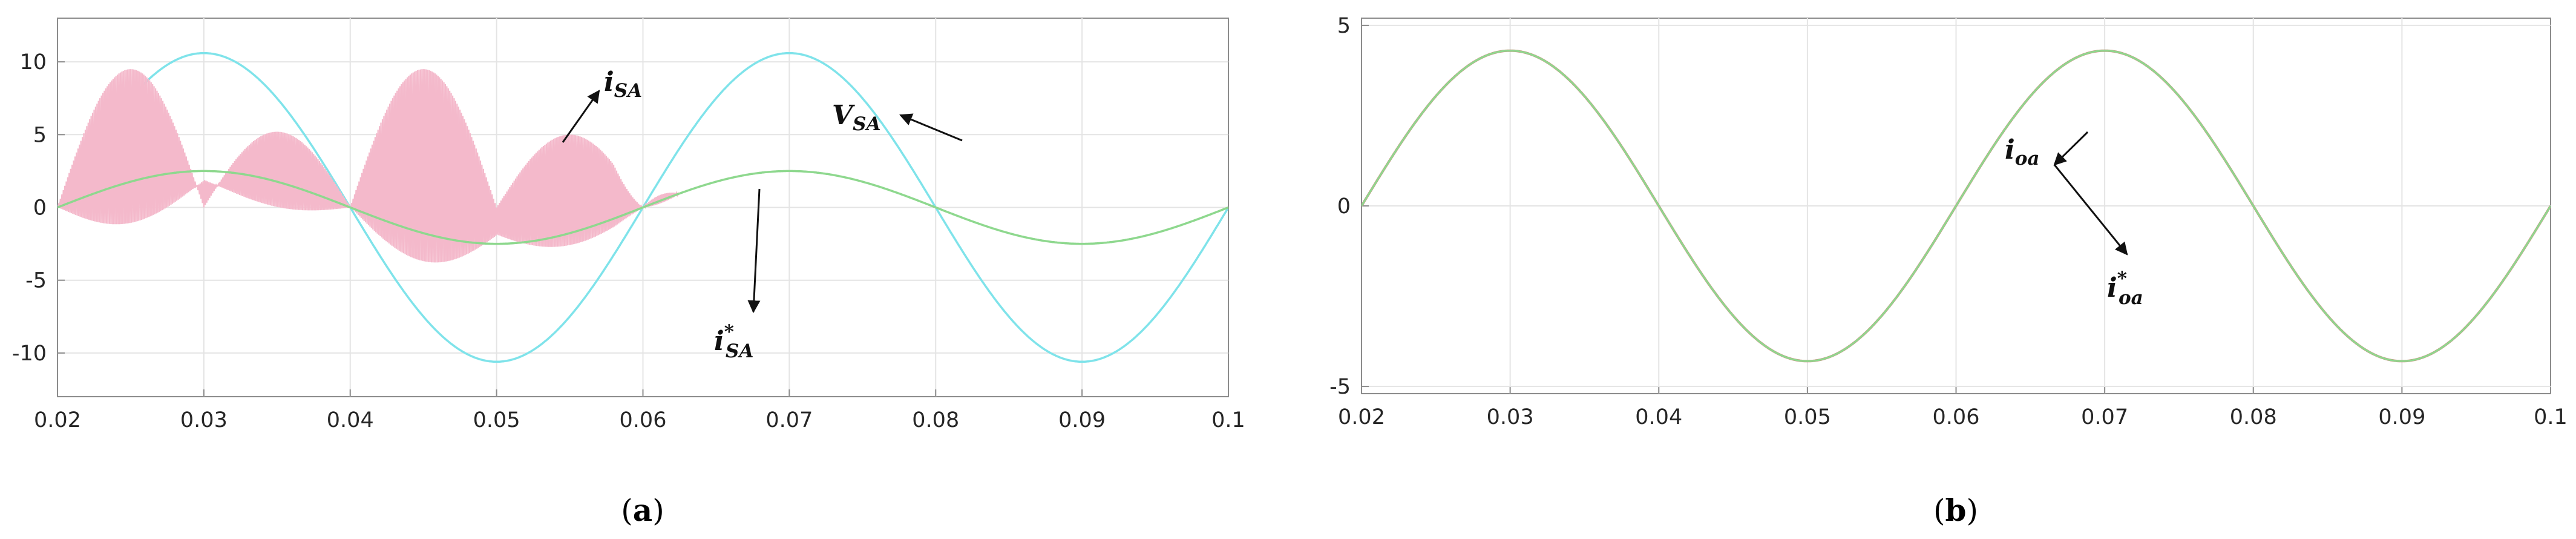  I want to click on annotation-label: VSA, so click(856, 117).